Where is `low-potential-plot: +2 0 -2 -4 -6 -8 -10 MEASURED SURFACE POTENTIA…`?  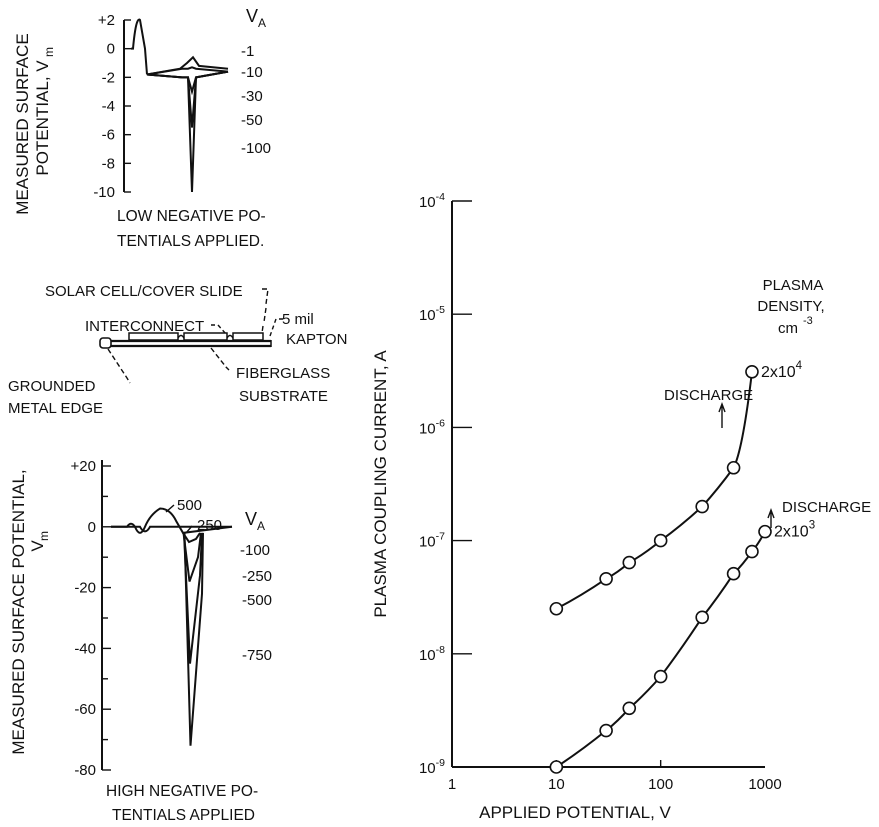 low-potential-plot: +2 0 -2 -4 -6 -8 -10 MEASURED SURFACE POTENTIA… is located at coordinates (142, 128).